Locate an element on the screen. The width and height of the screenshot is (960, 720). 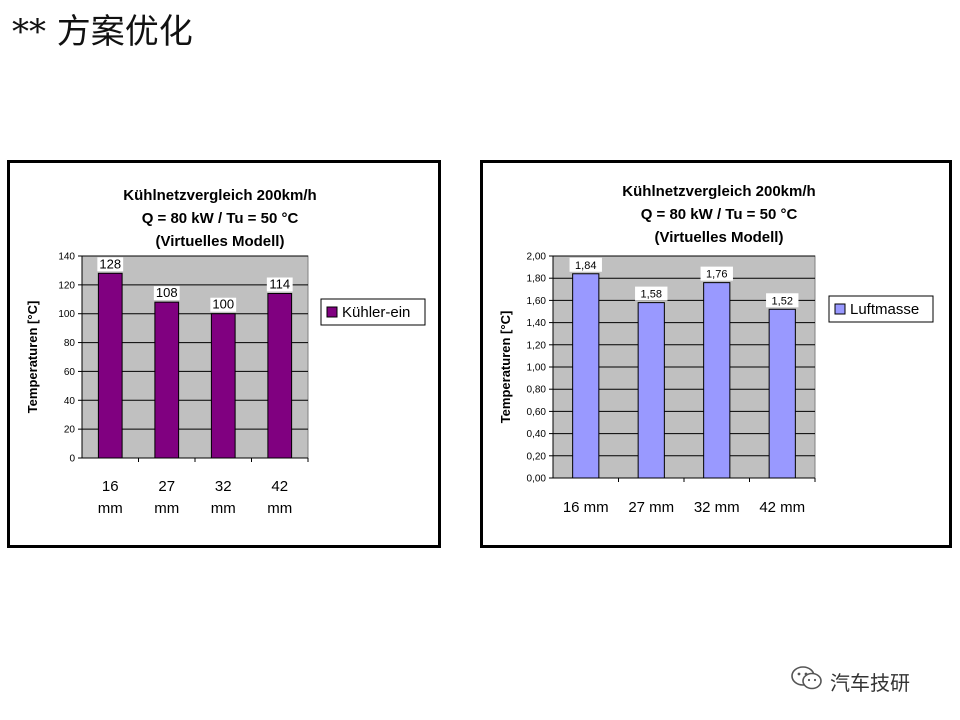
chart1-data-label-3: 1,52 is located at coordinates (782, 301).